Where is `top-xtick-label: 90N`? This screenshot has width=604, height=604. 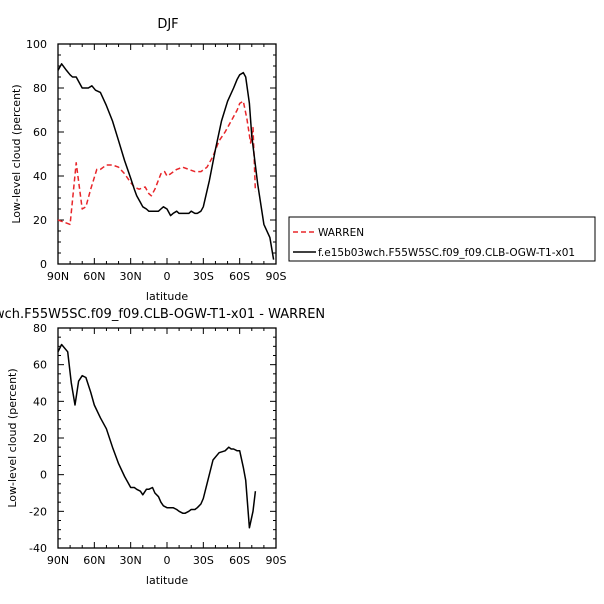
top-xtick-label: 90N is located at coordinates (58, 276).